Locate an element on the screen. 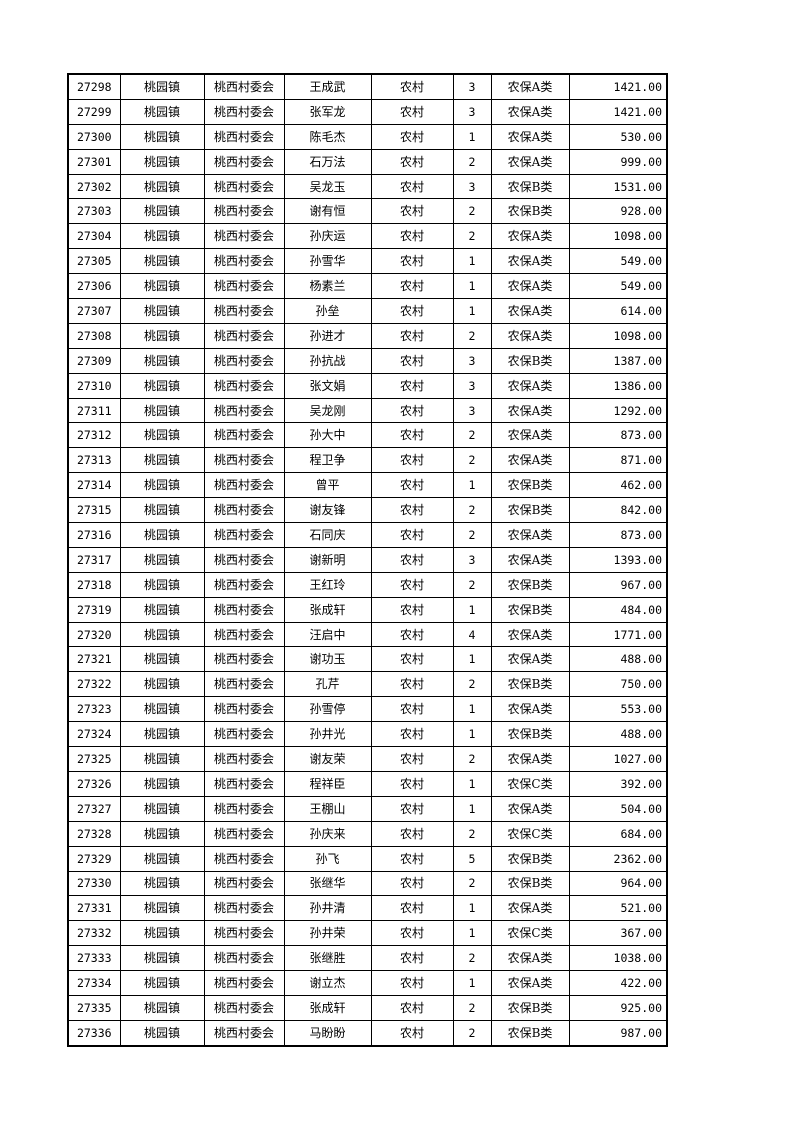 This screenshot has height=1122, width=793. person-name-cell: 张继华 is located at coordinates (327, 883).